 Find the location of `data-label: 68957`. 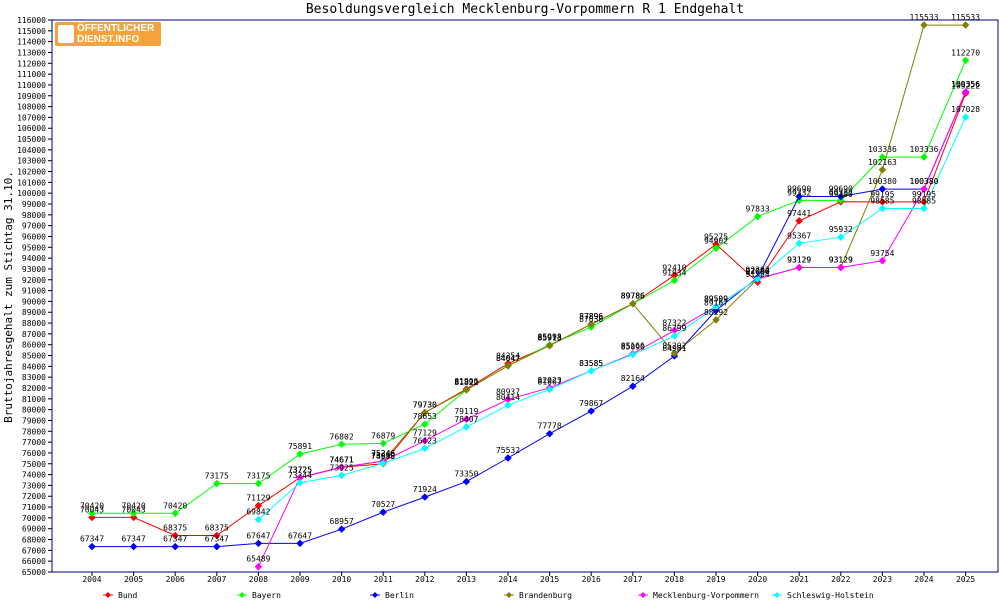

data-label: 68957 is located at coordinates (342, 521).